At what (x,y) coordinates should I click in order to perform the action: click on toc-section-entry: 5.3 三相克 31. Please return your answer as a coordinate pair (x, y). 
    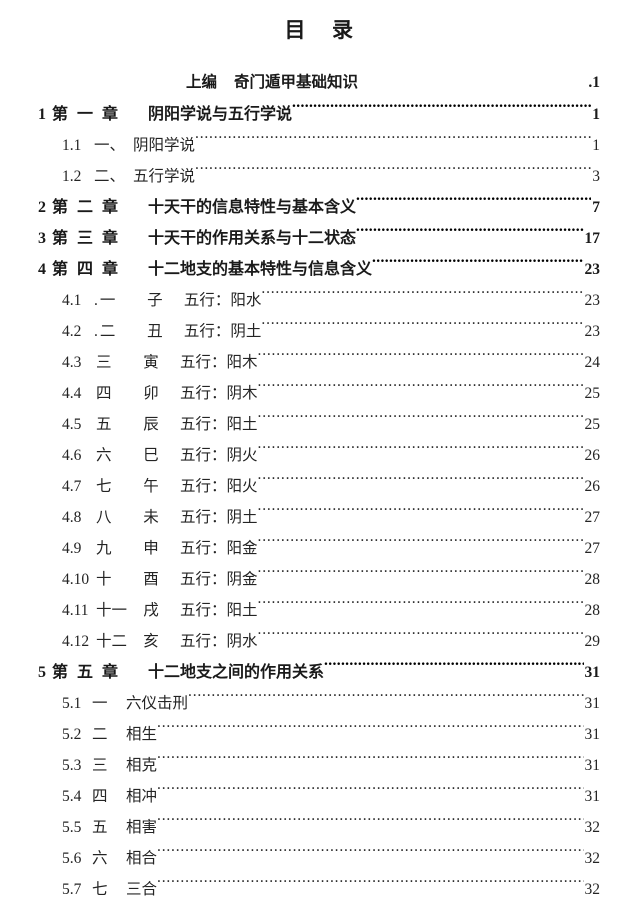
    Looking at the image, I should click on (319, 765).